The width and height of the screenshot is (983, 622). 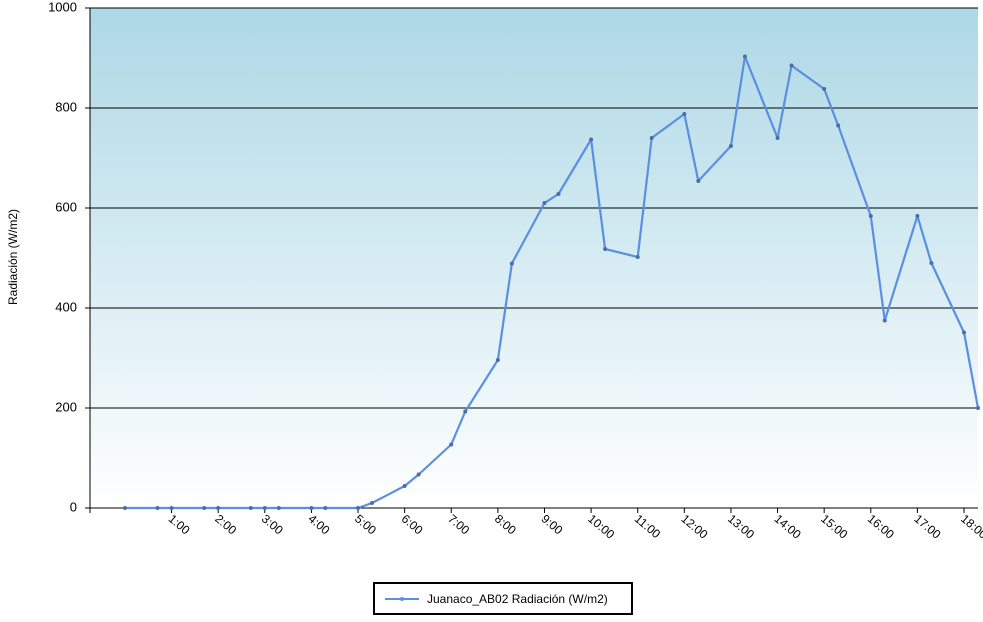 I want to click on x-tick-label: 6:00, so click(x=412, y=525).